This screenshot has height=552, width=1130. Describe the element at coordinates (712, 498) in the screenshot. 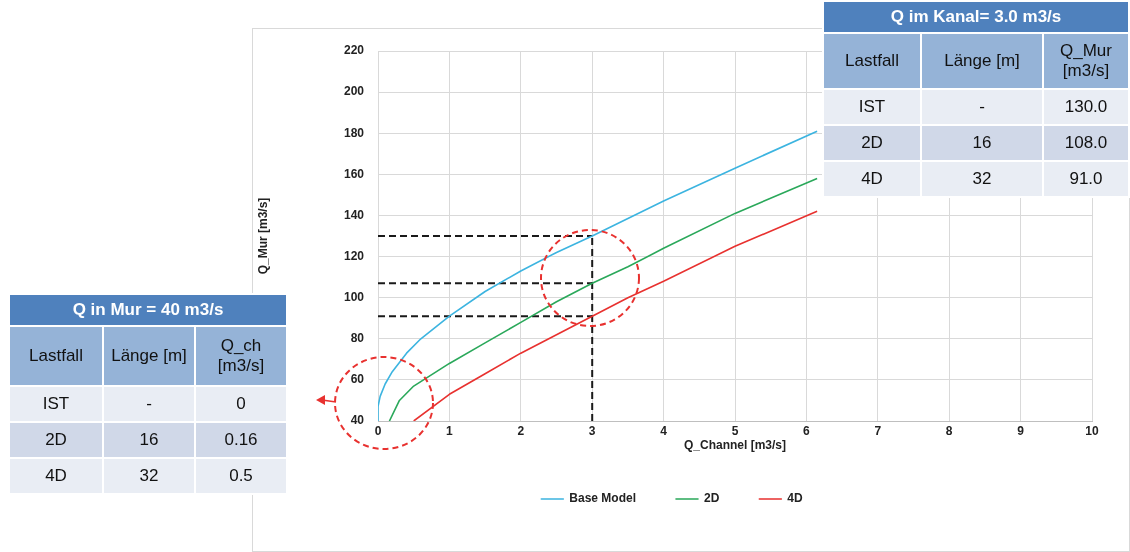

I see `legend-label: 2D` at that location.